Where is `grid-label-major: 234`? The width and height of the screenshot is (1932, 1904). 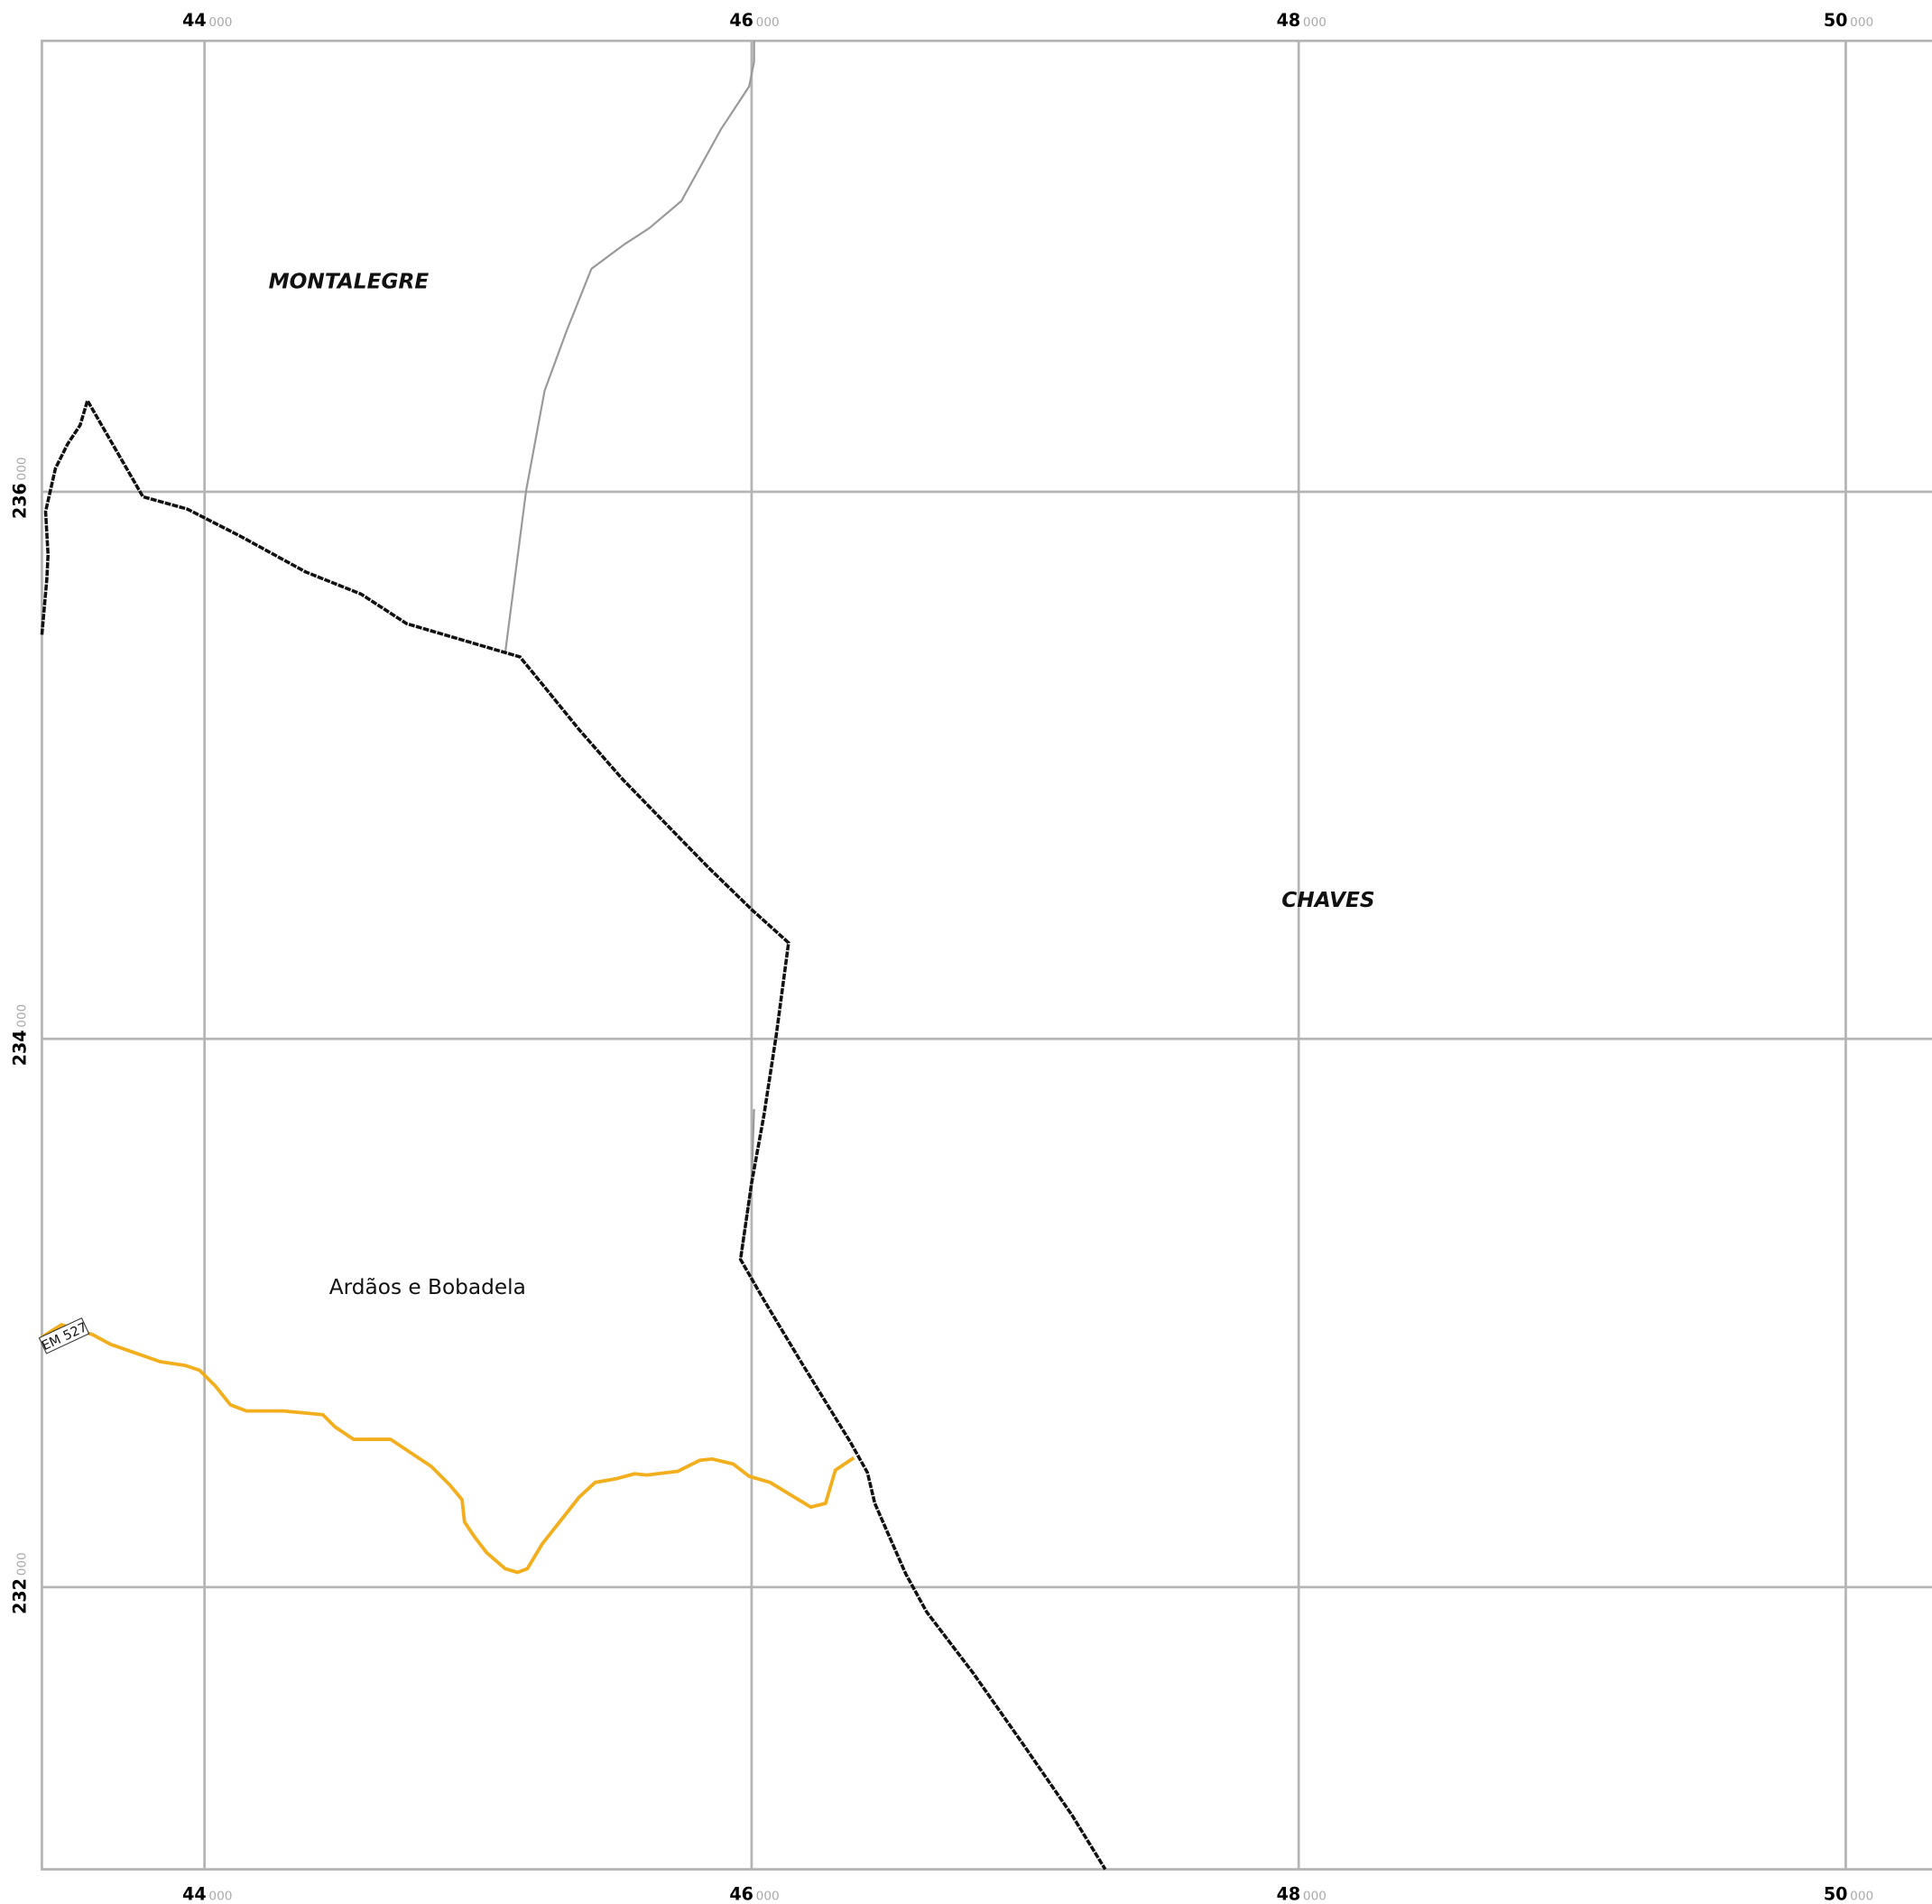 grid-label-major: 234 is located at coordinates (20, 1048).